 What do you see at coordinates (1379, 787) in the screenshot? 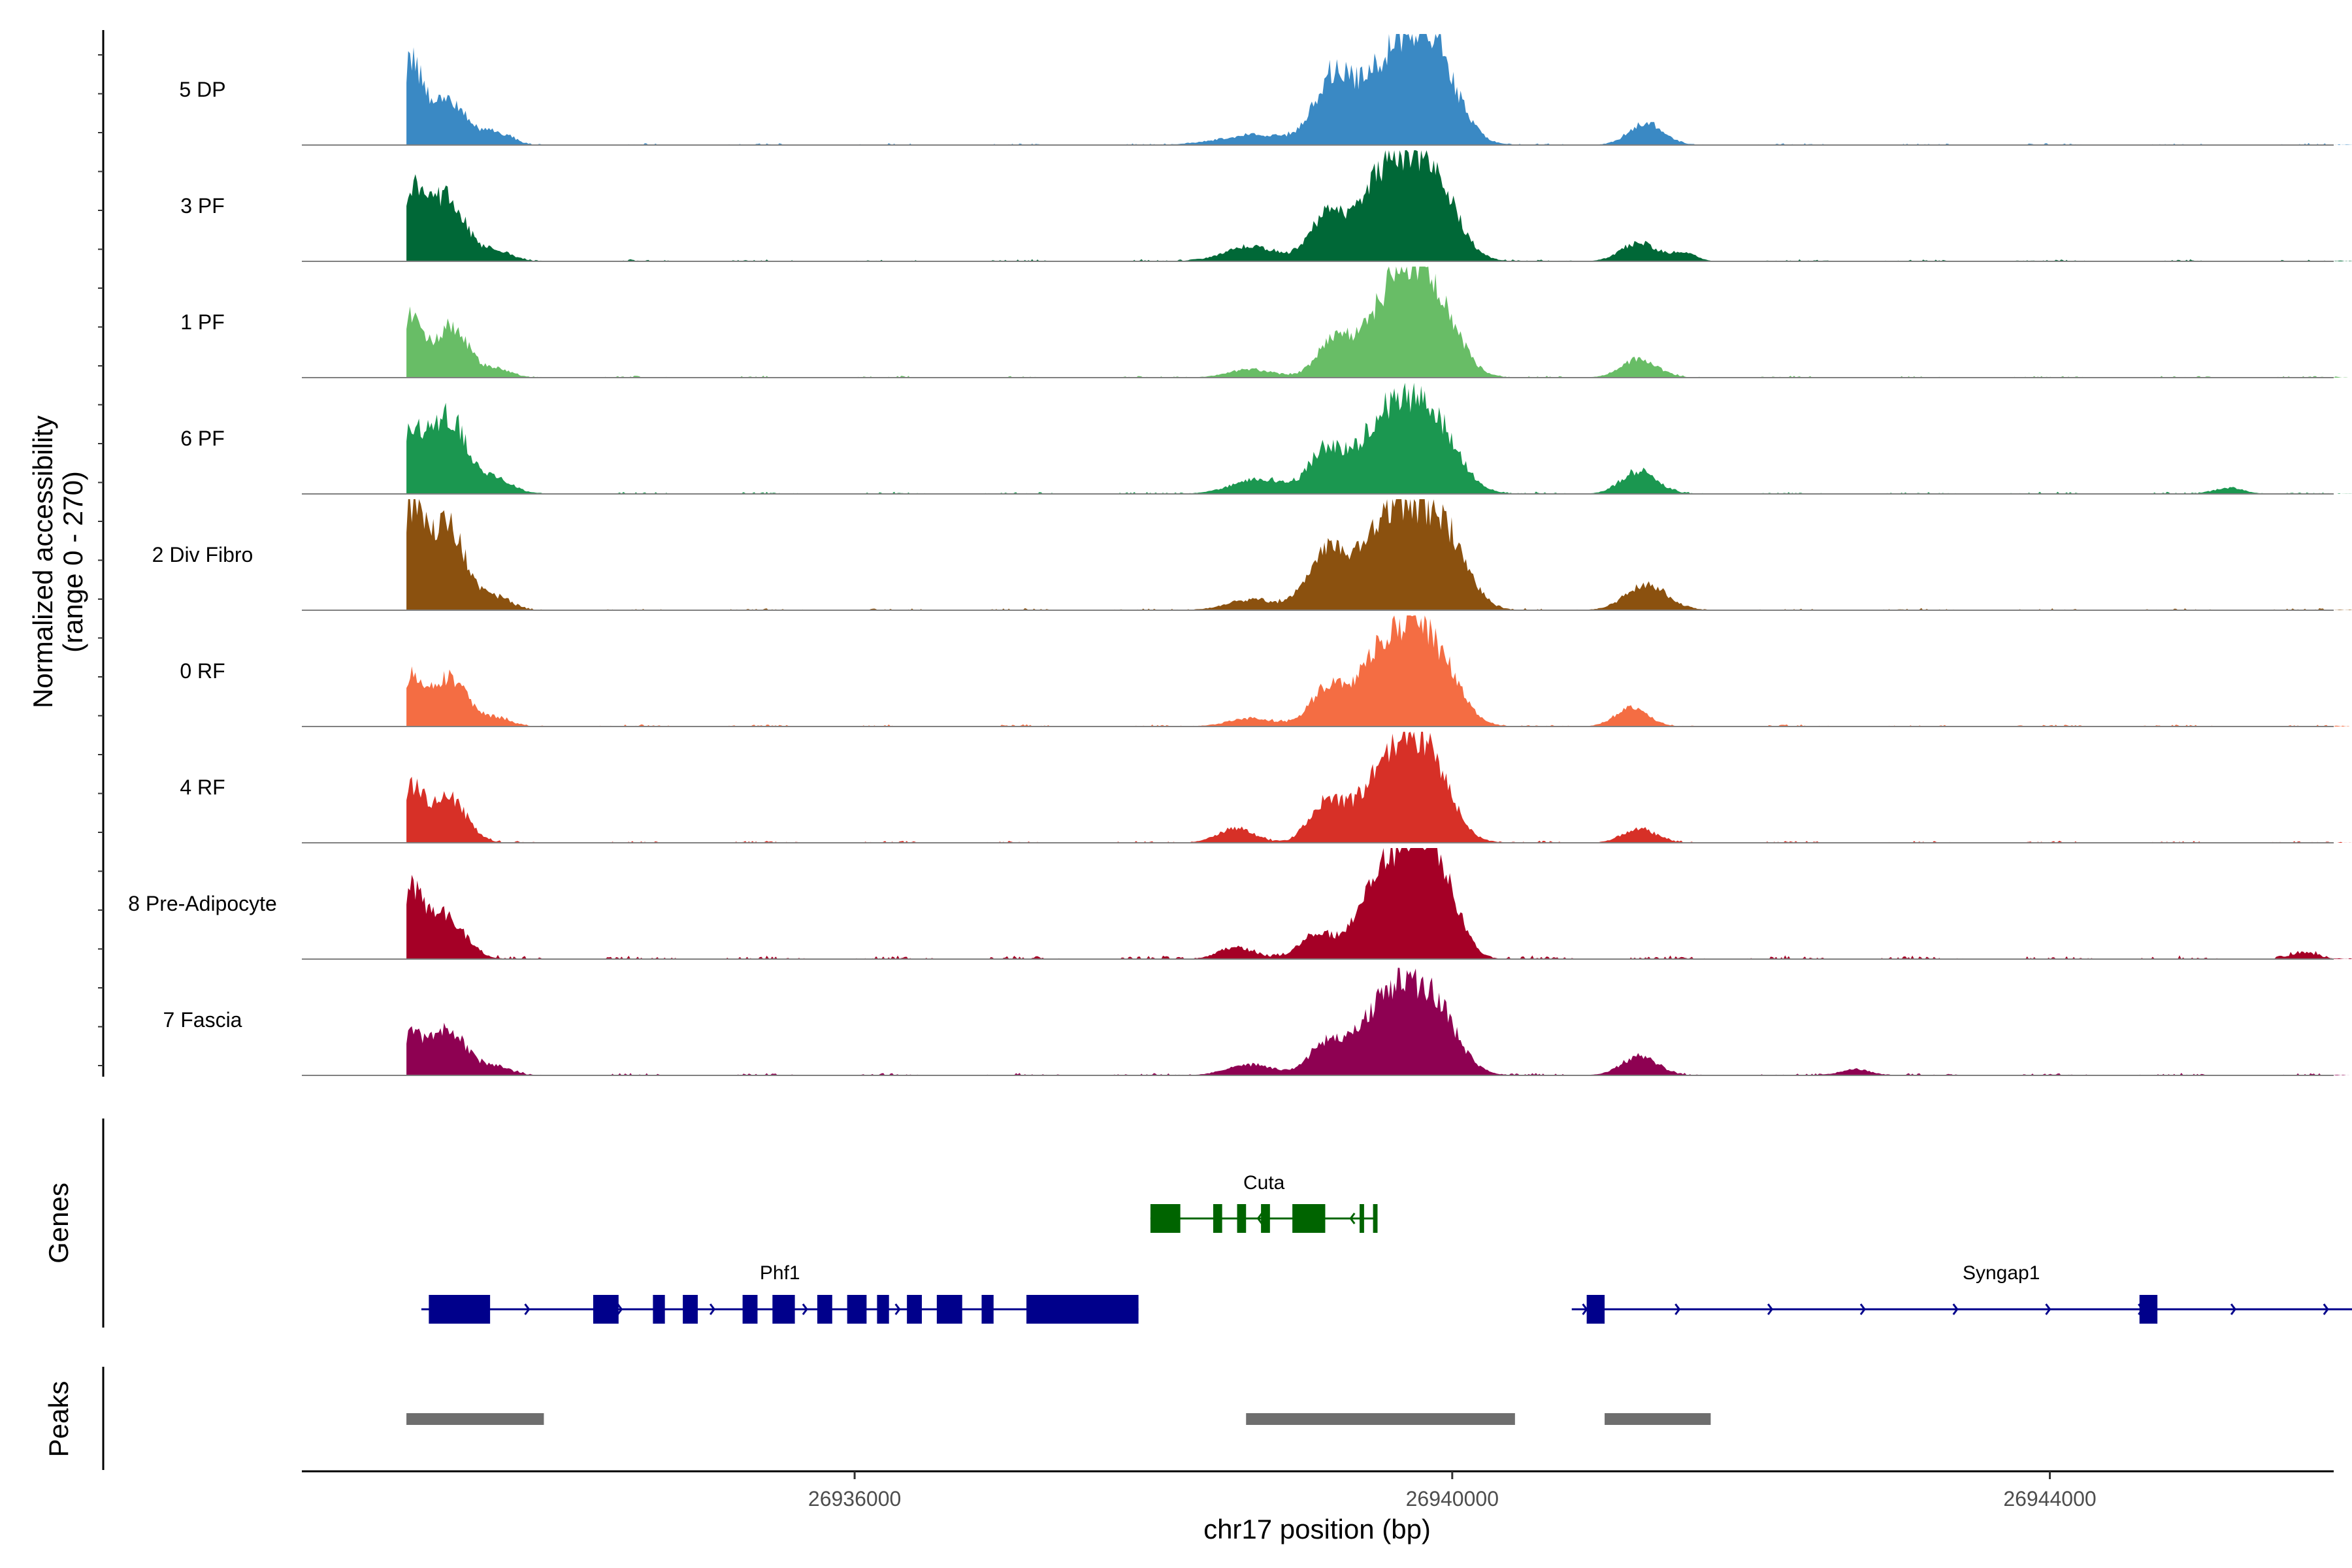
I see `coverage-area-4-rf` at bounding box center [1379, 787].